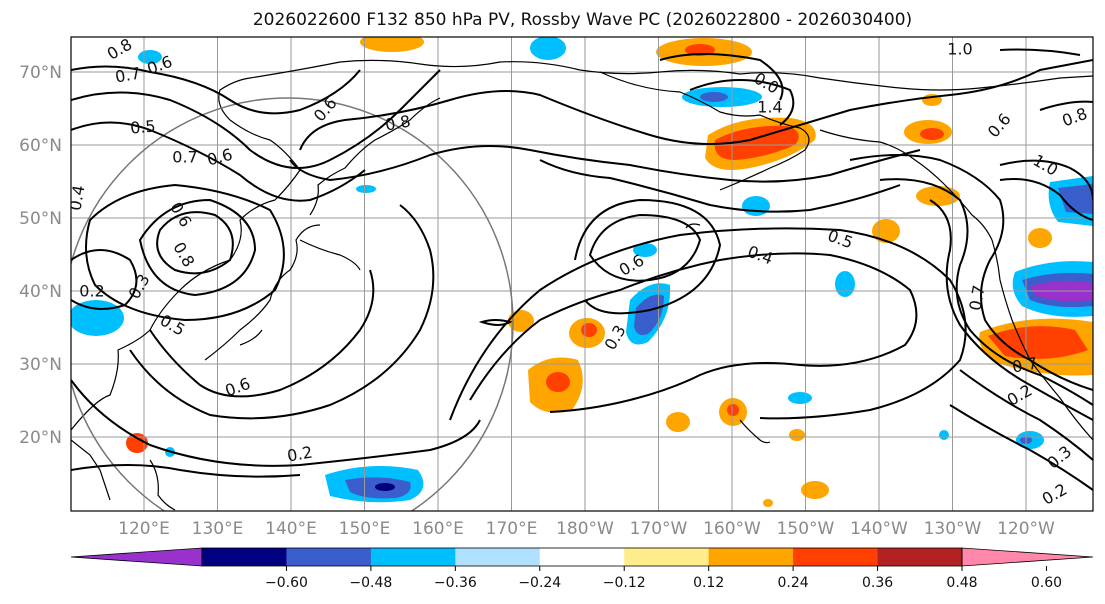  I want to click on longitude-label: 130°W, so click(953, 529).